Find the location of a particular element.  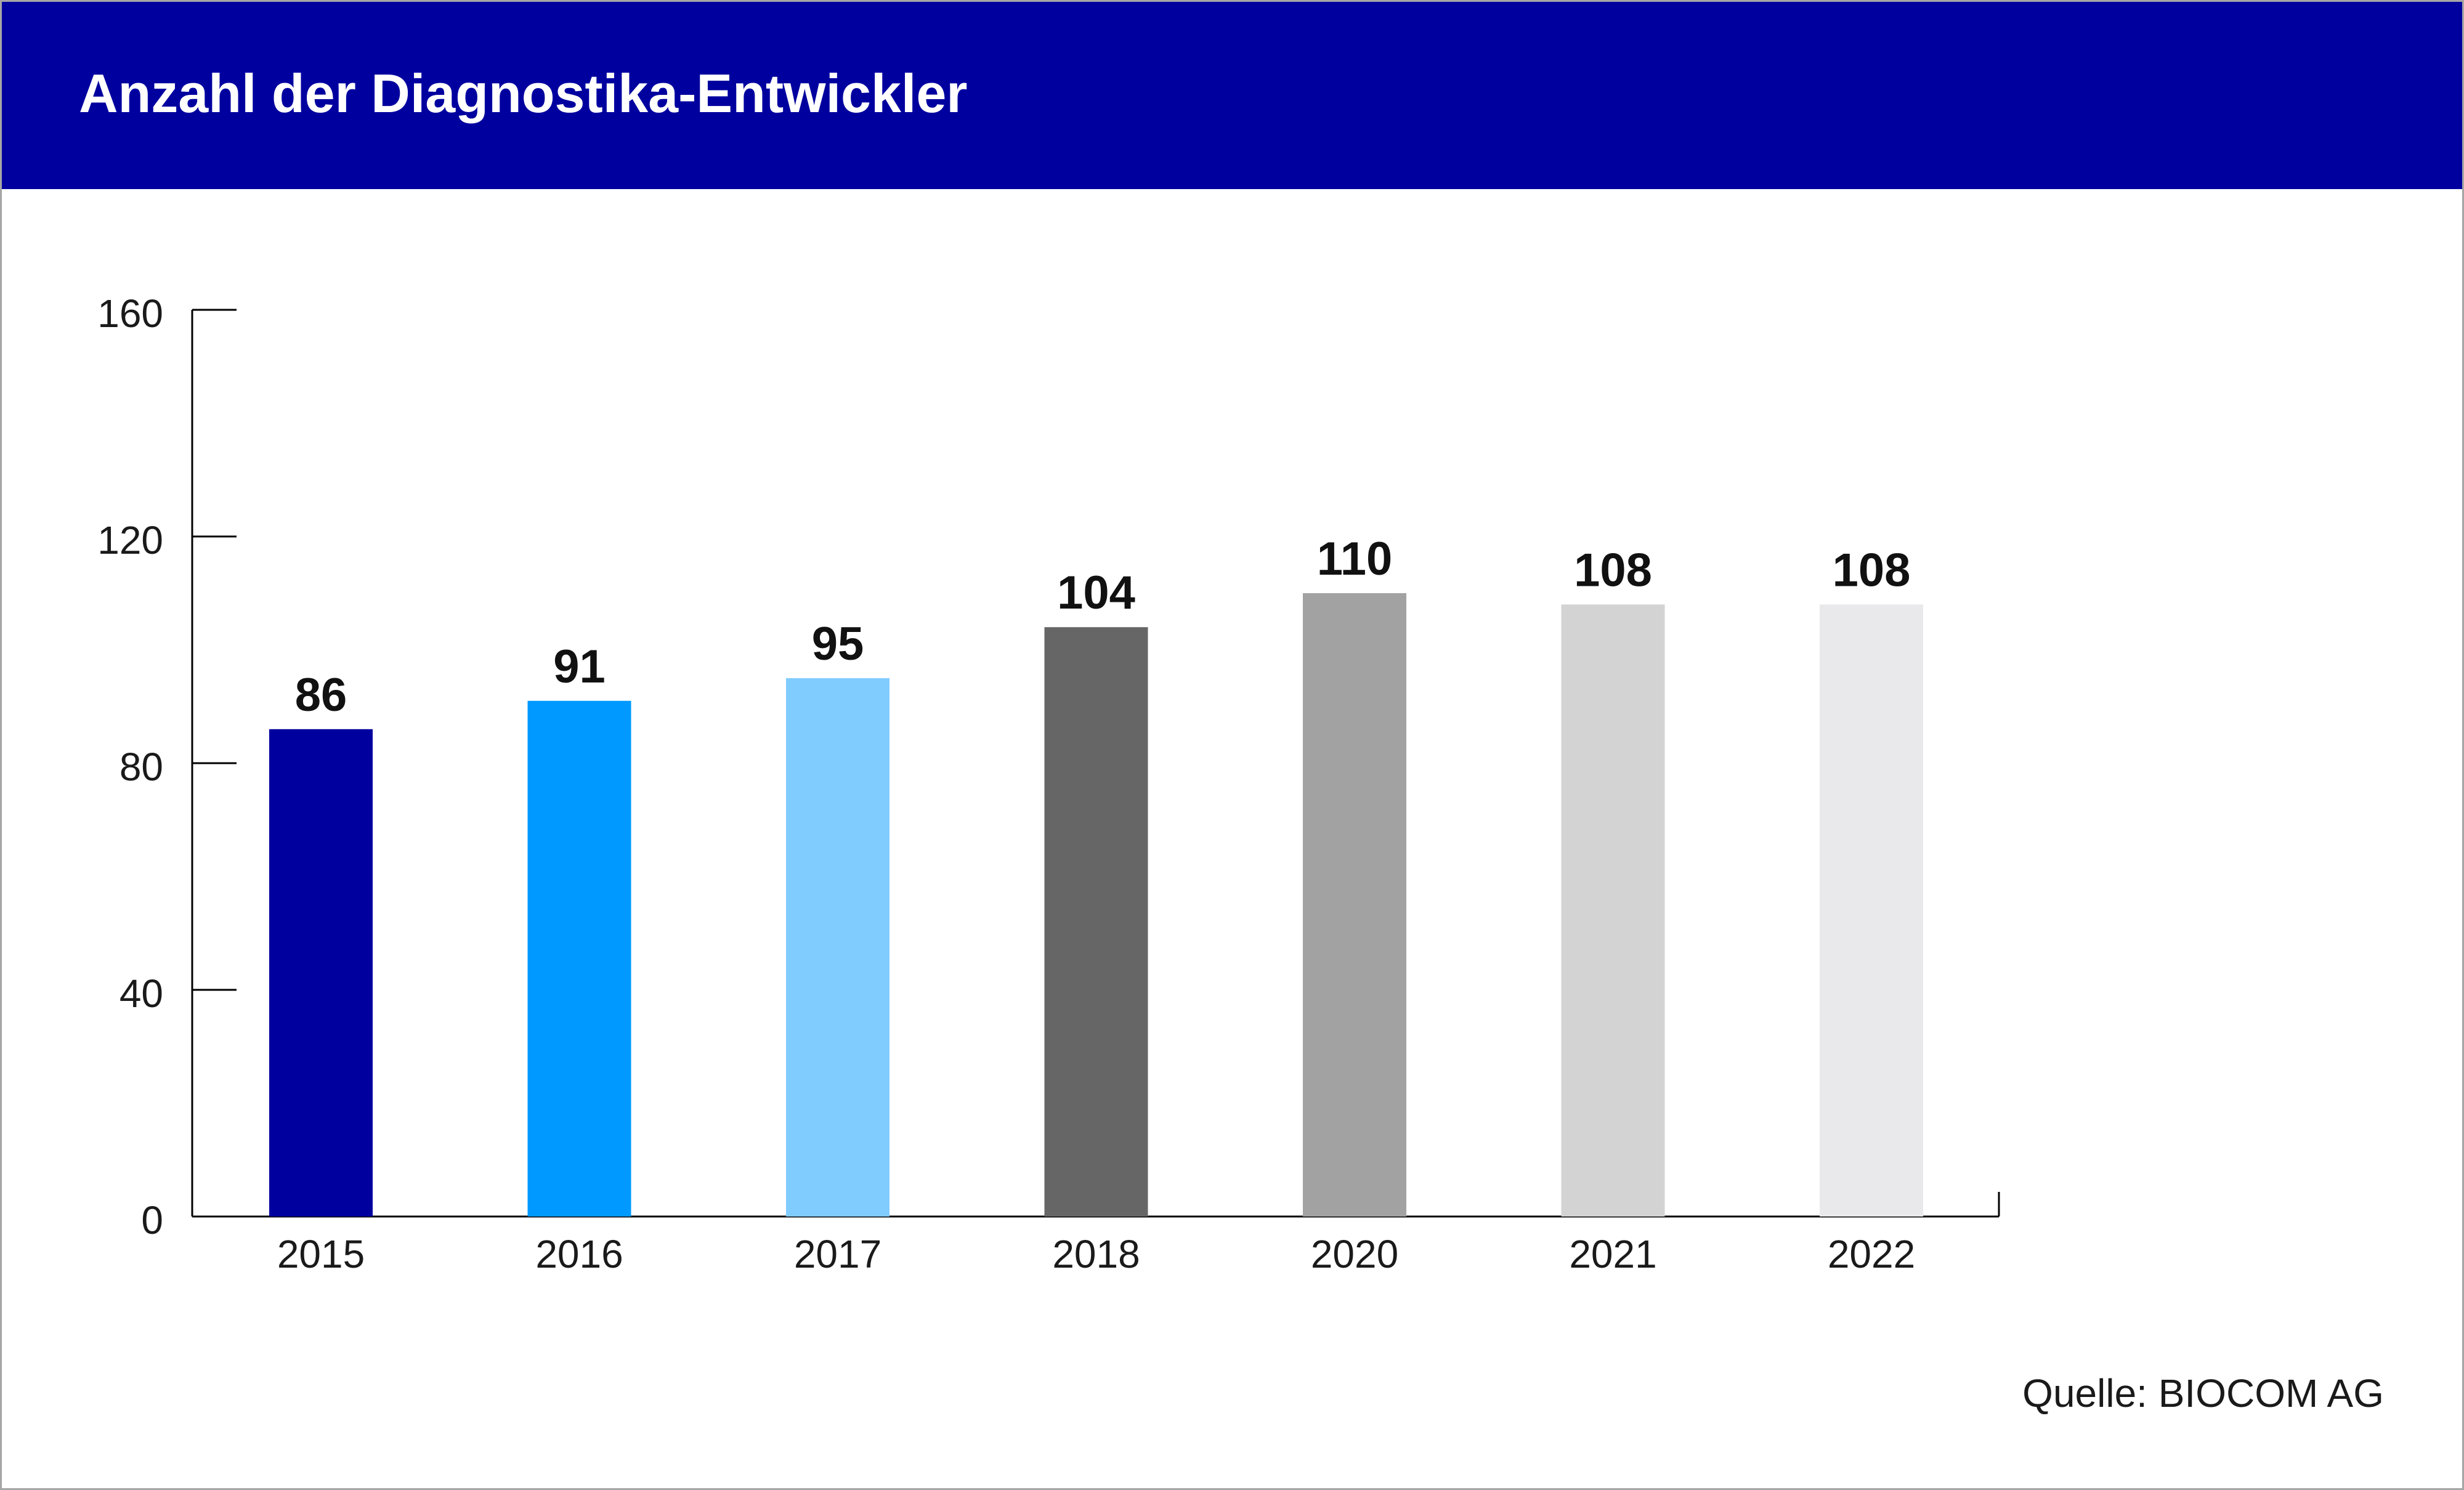

y-tick-label: 120 is located at coordinates (130, 540).